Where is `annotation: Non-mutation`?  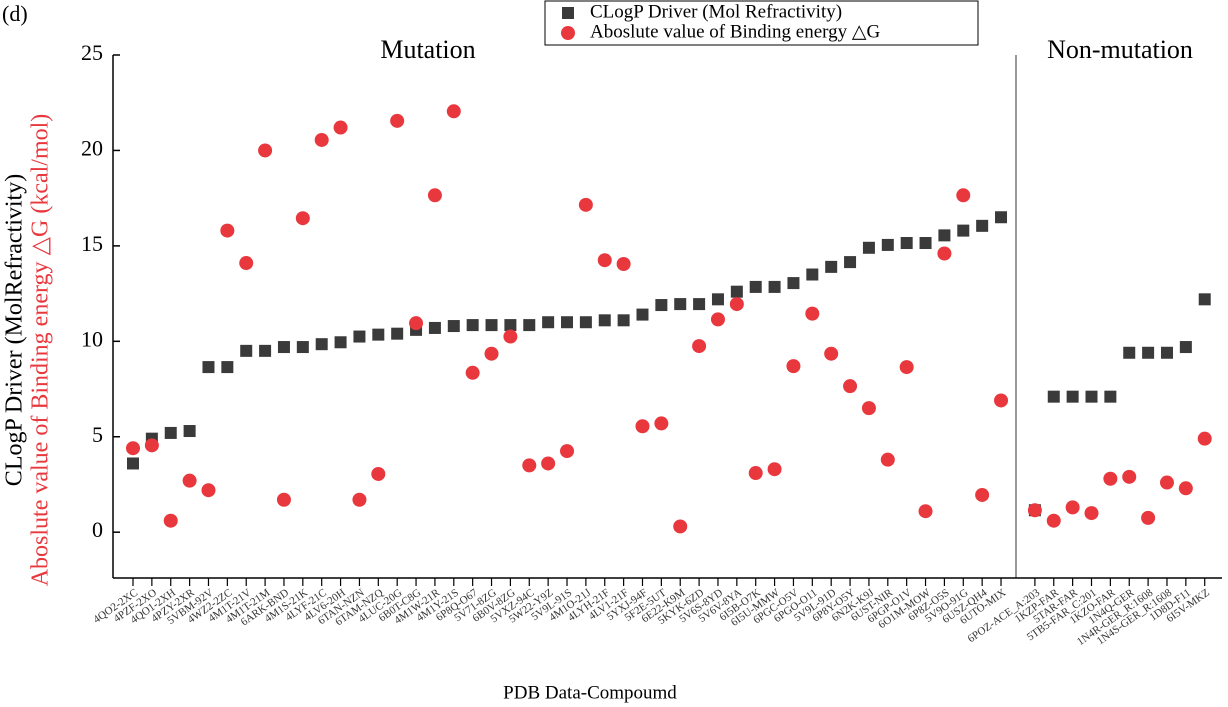
annotation: Non-mutation is located at coordinates (1120, 49).